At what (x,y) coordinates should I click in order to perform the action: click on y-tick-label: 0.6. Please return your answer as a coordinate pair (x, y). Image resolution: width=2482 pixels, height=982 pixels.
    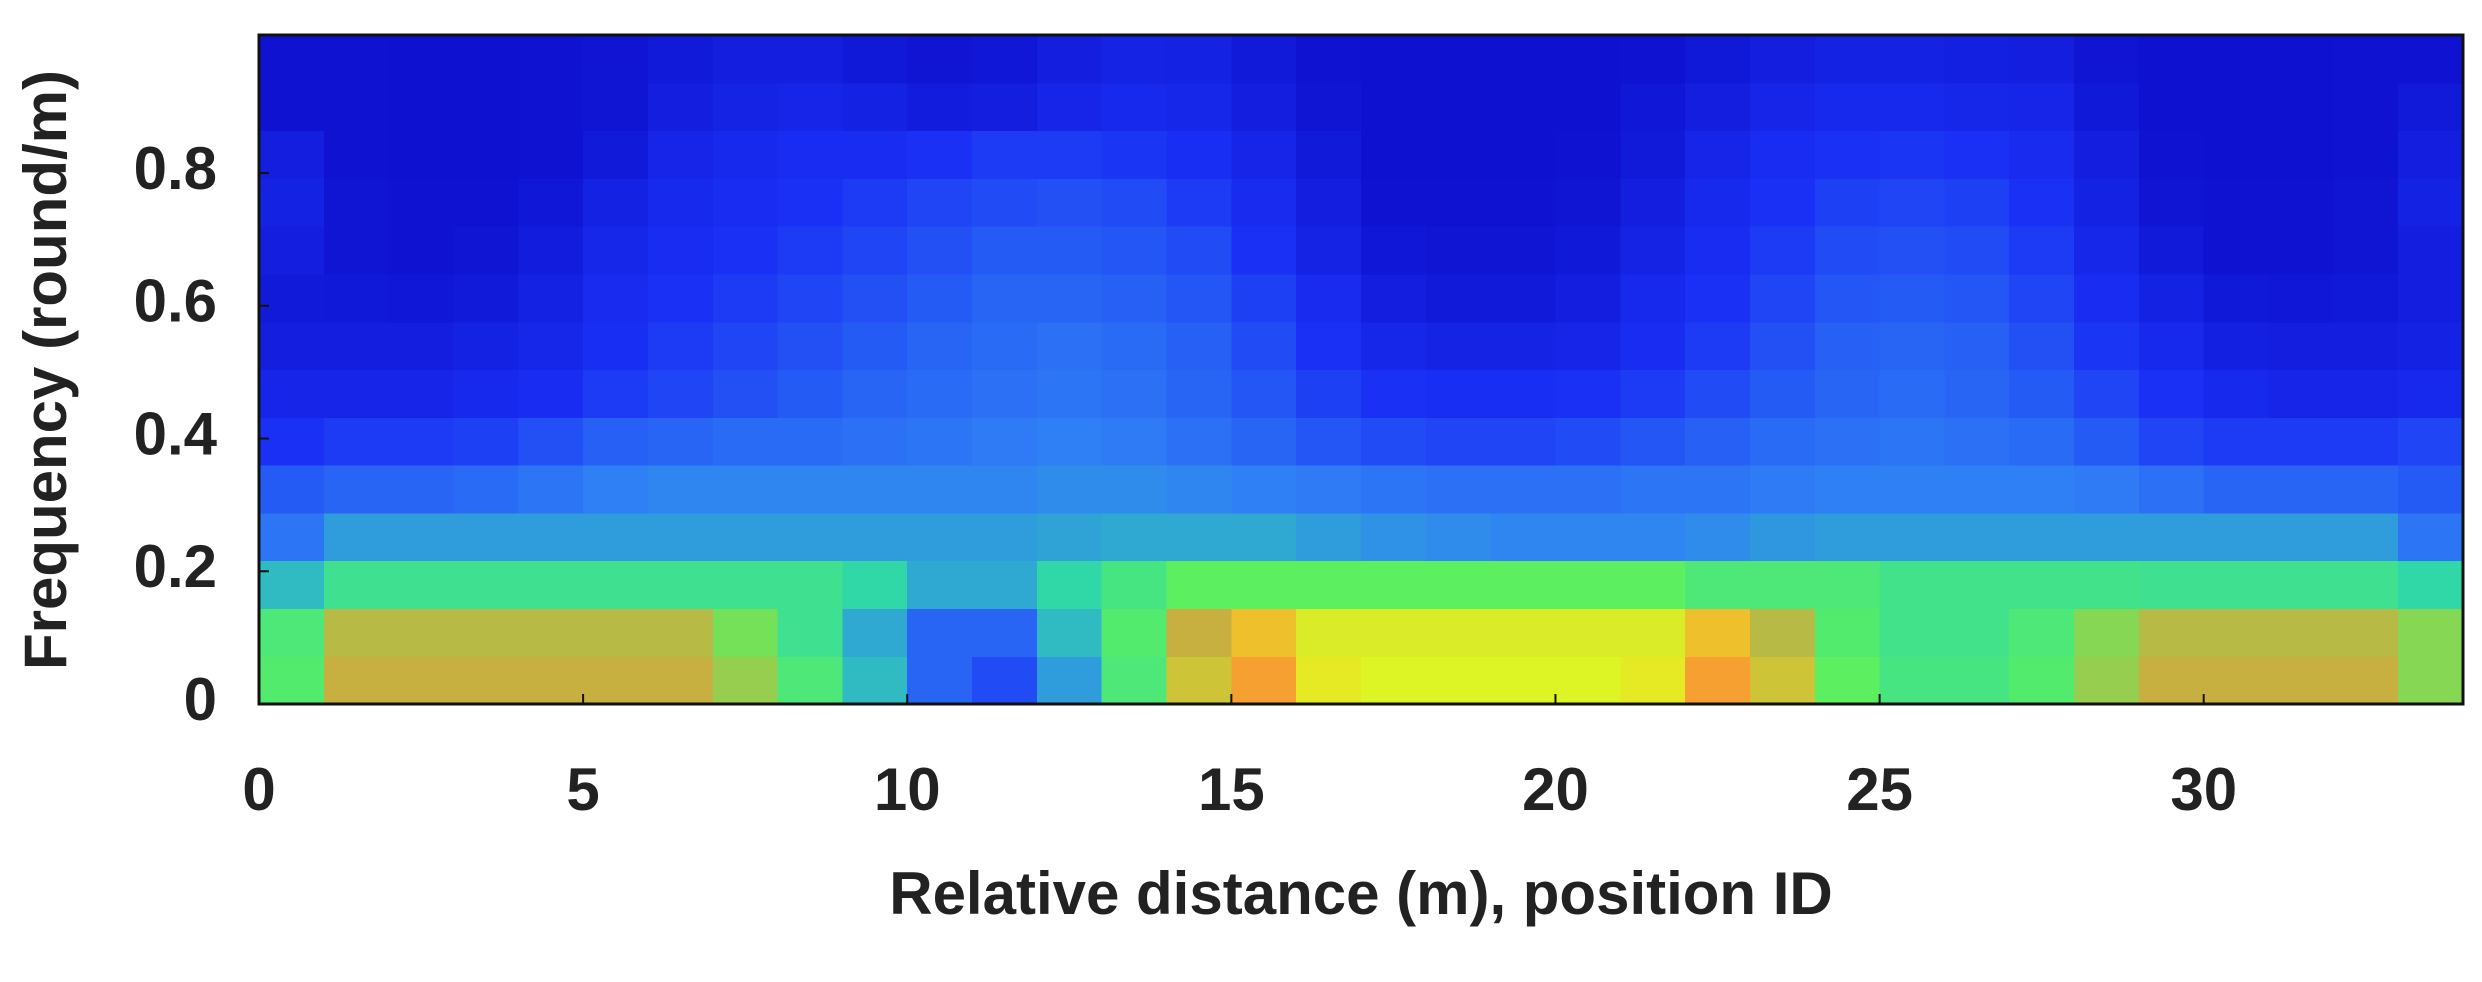
    Looking at the image, I should click on (175, 301).